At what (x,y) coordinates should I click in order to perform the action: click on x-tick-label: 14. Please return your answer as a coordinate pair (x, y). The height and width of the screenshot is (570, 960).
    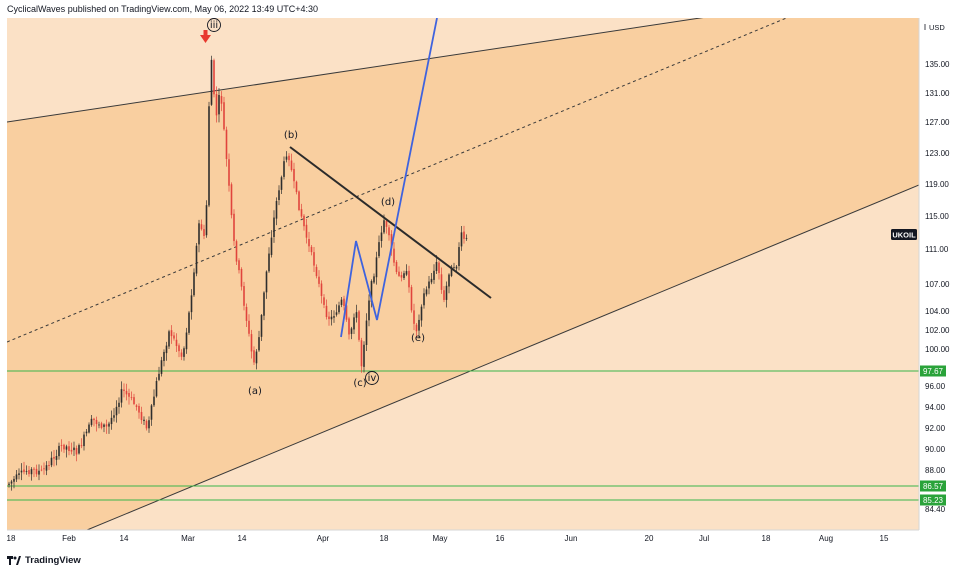
    Looking at the image, I should click on (124, 538).